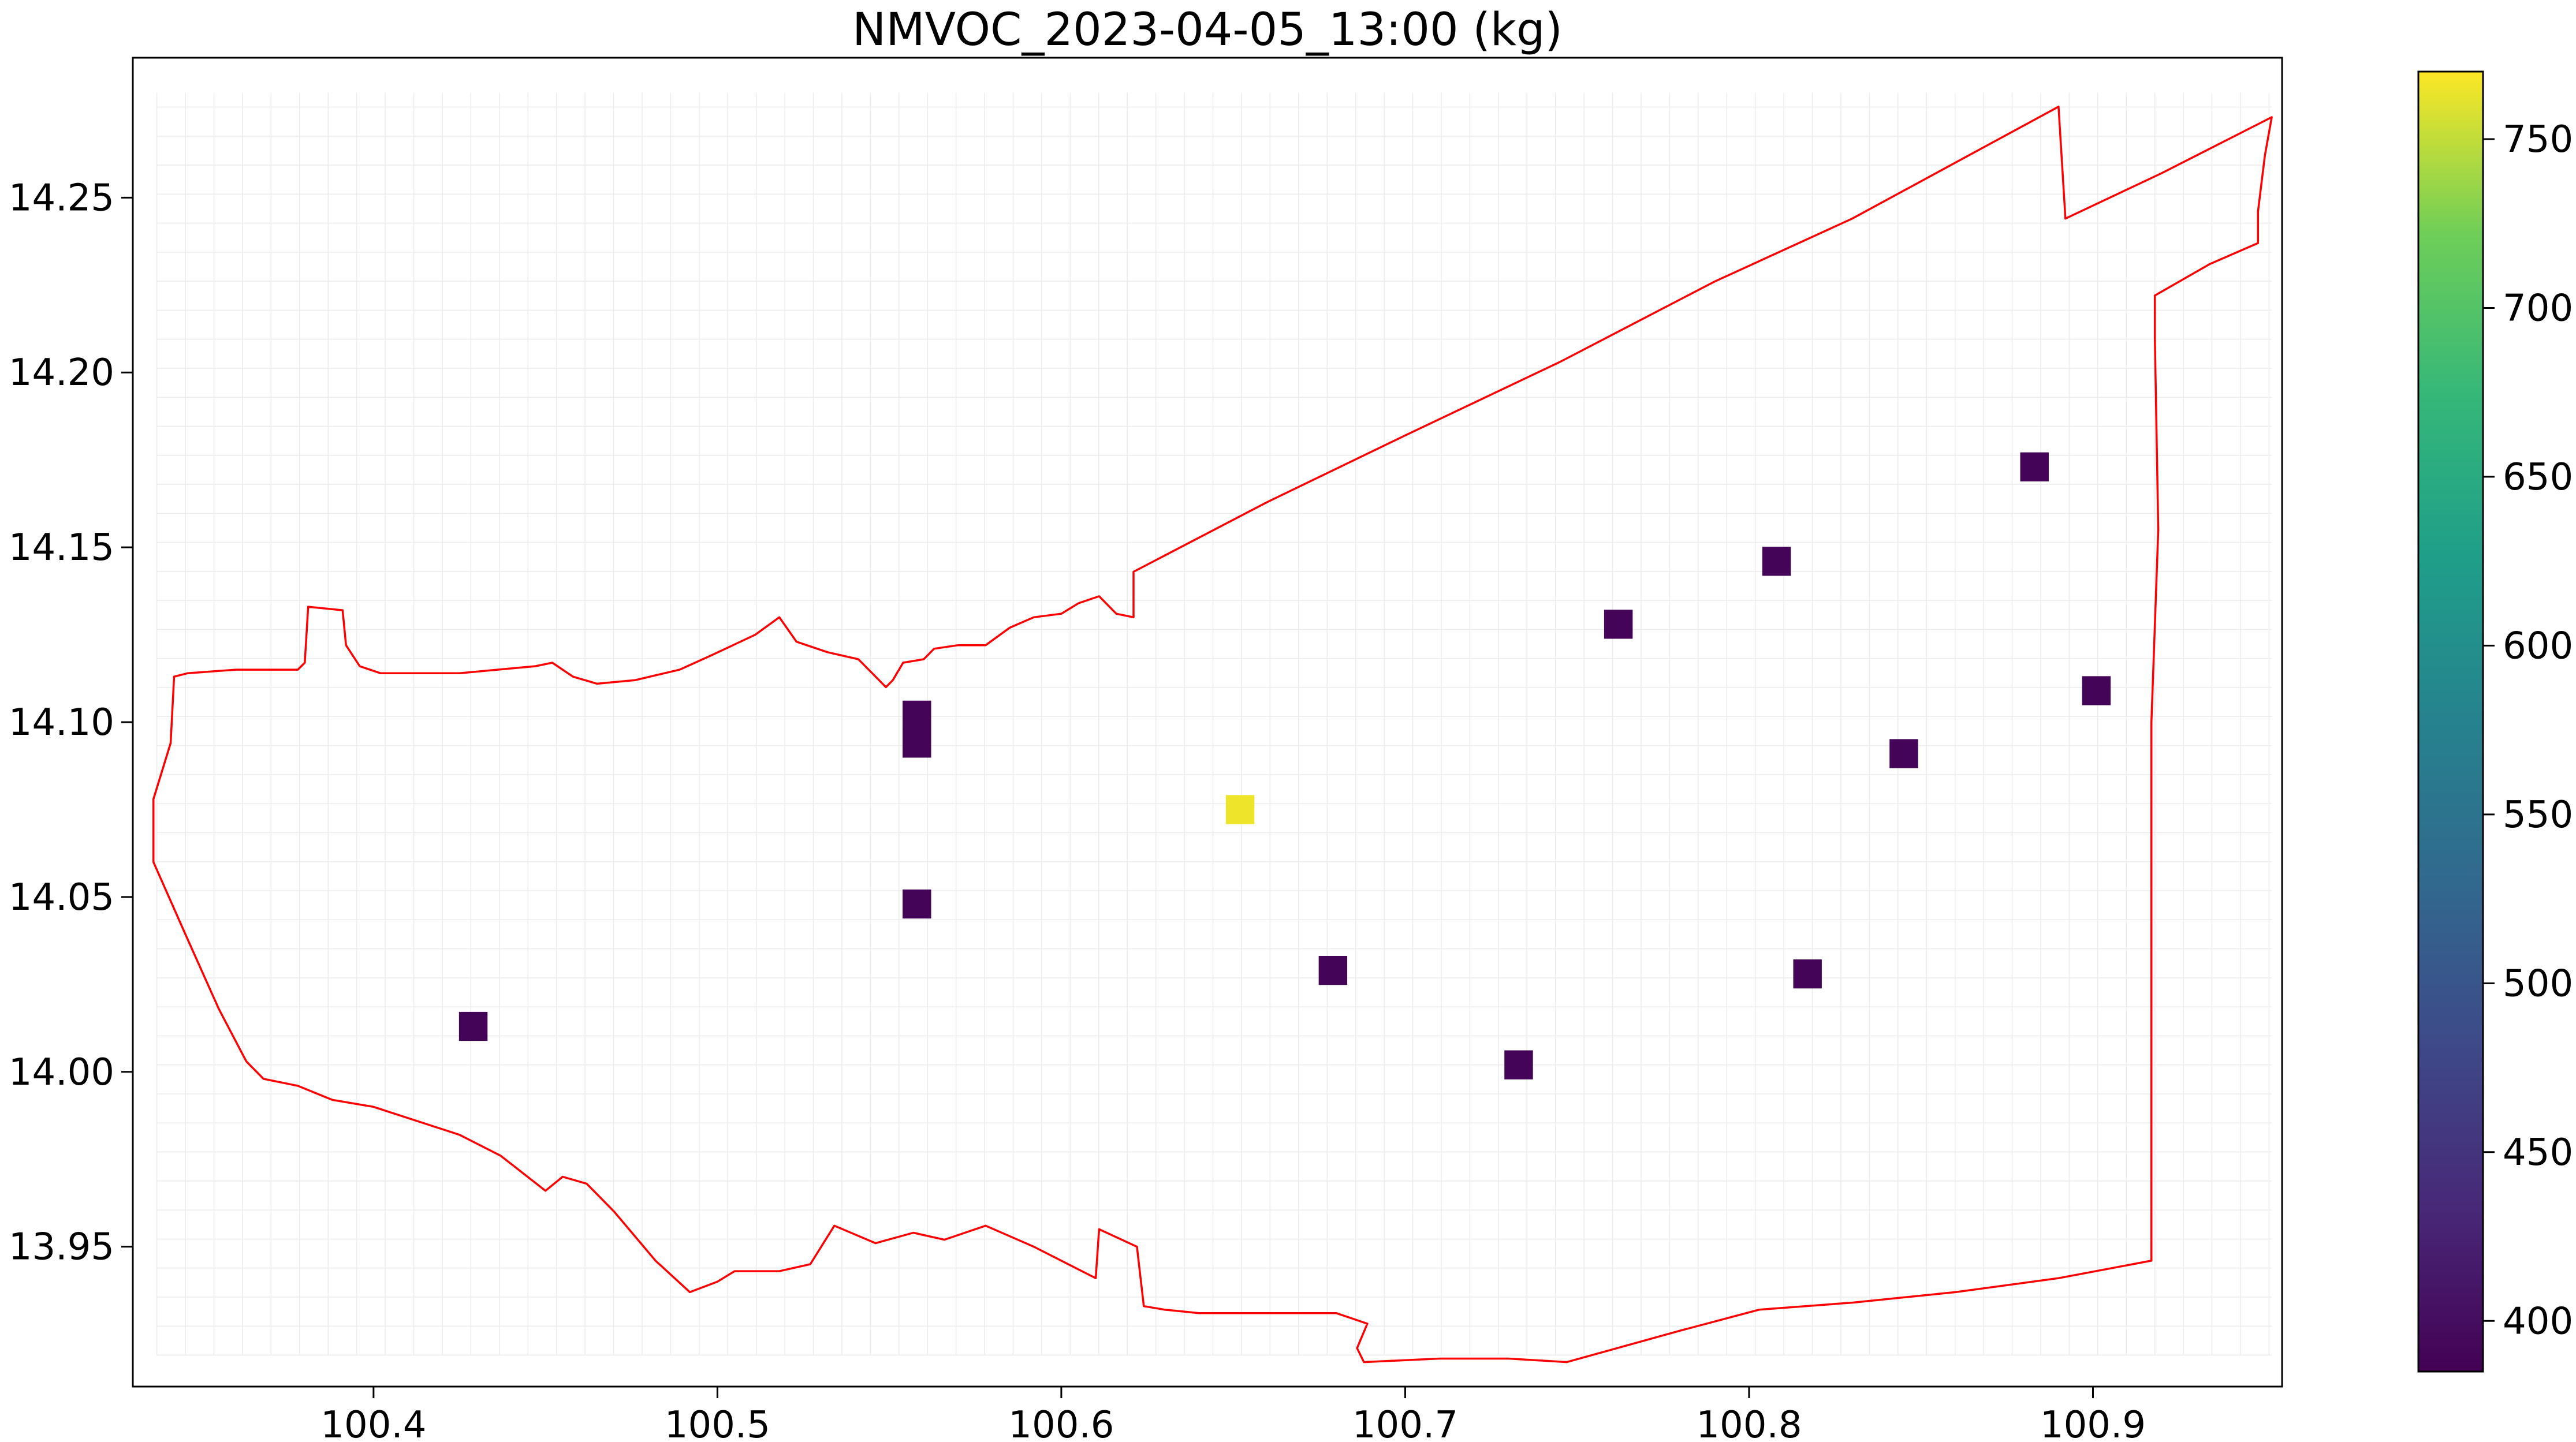 The height and width of the screenshot is (1442, 2576). I want to click on colorbar-bar, so click(2450, 721).